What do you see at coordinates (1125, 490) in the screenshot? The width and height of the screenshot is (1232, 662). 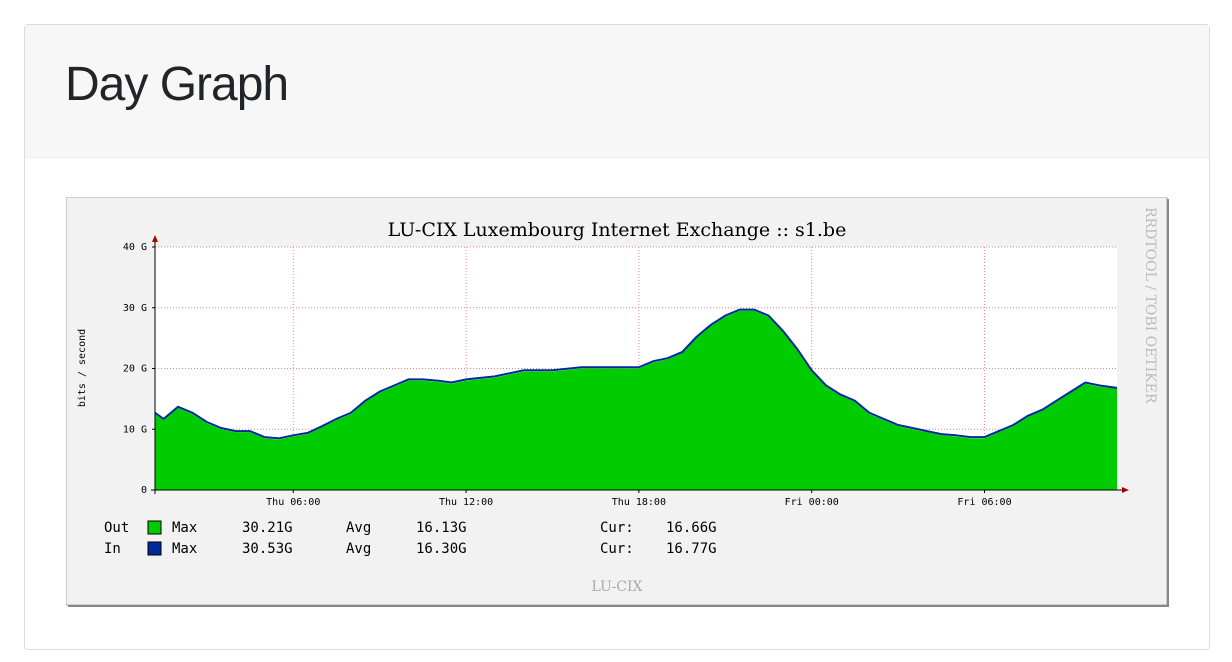 I see `x-arrow` at bounding box center [1125, 490].